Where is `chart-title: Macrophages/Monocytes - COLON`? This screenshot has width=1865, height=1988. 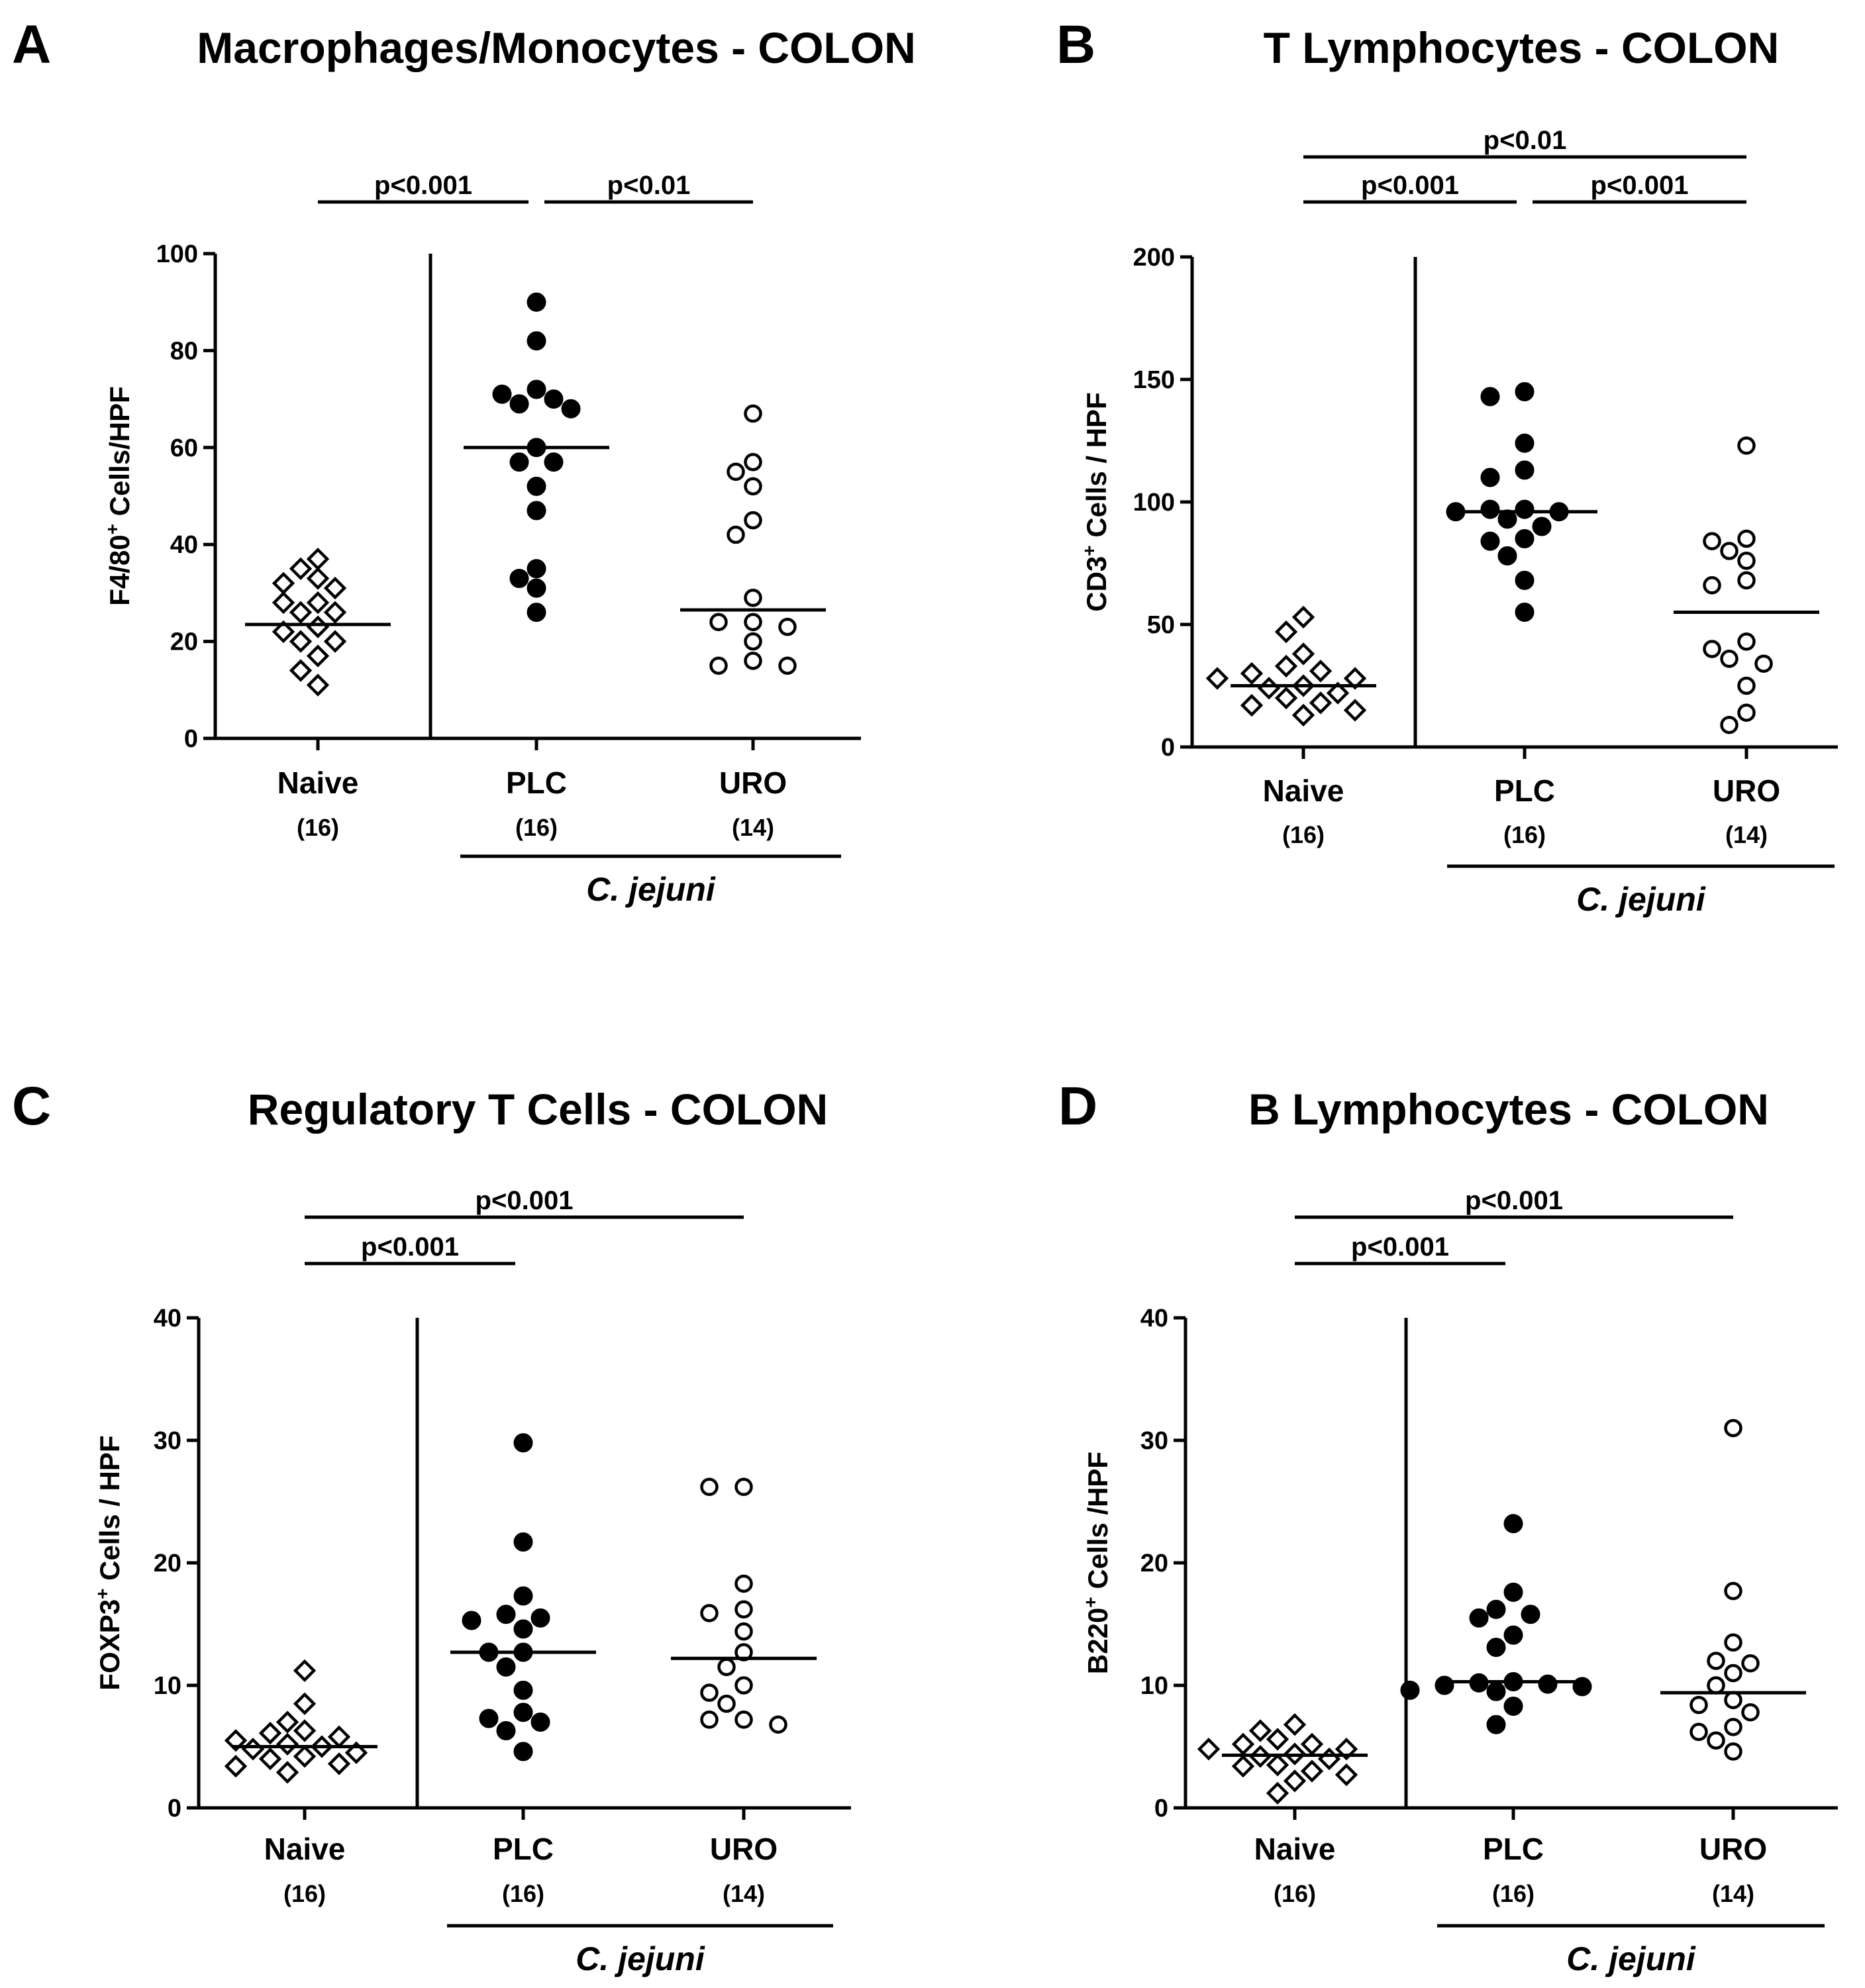
chart-title: Macrophages/Monocytes - COLON is located at coordinates (556, 47).